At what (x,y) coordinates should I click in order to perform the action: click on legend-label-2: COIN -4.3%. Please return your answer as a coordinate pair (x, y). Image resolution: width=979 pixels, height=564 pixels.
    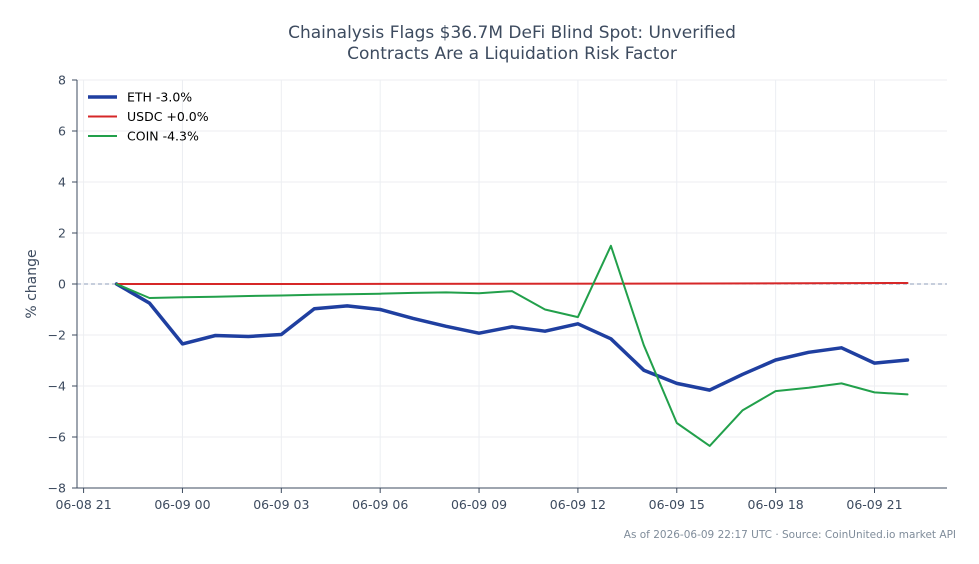
    Looking at the image, I should click on (163, 136).